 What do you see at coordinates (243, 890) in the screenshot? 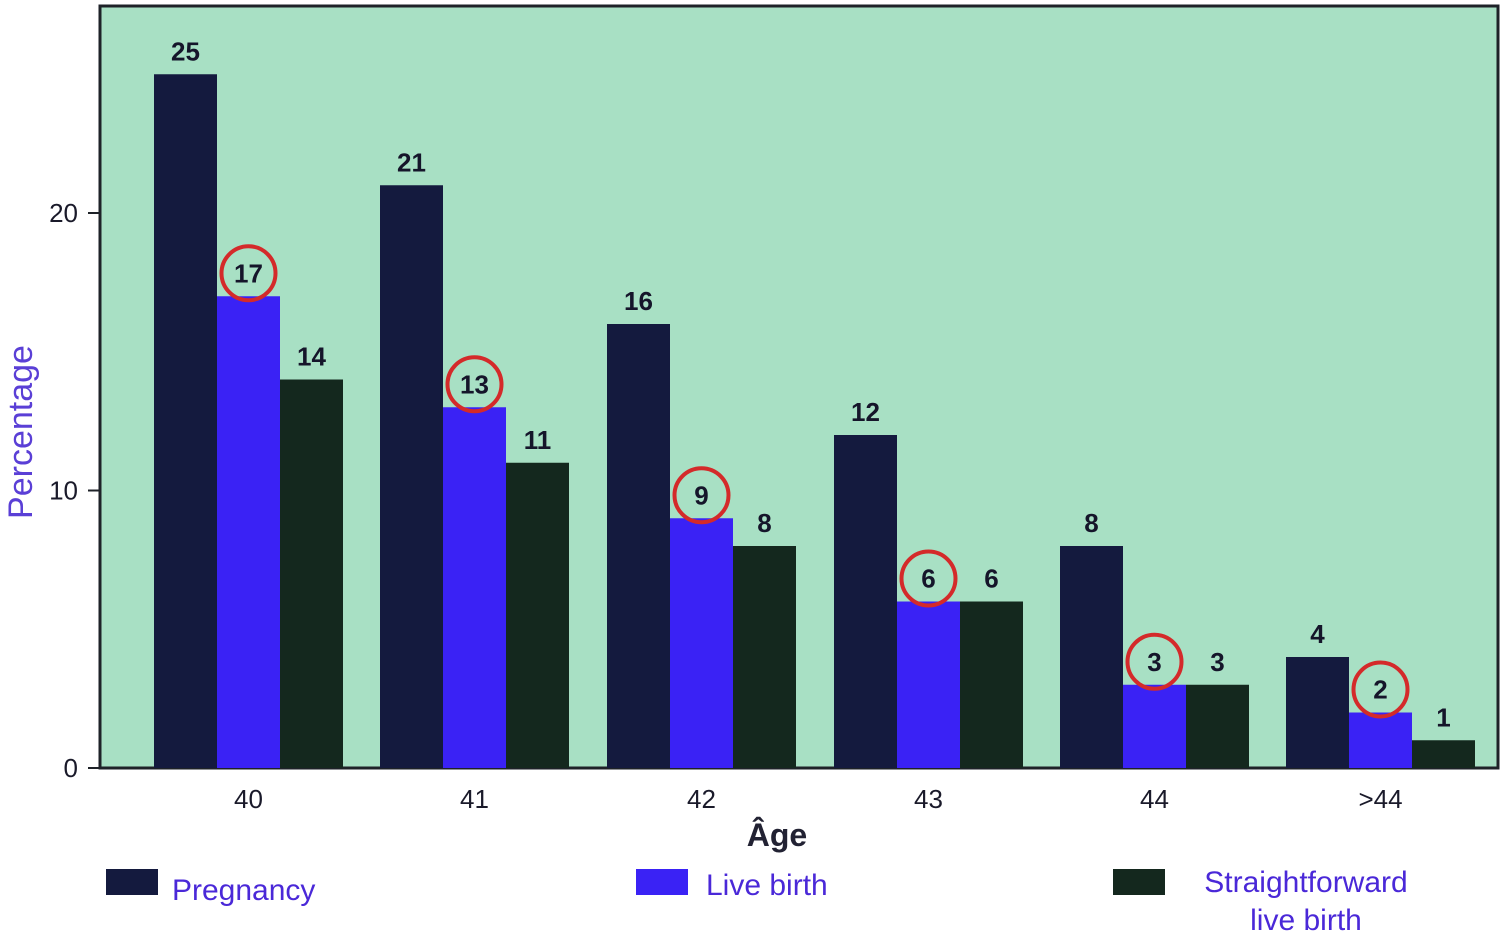
I see `legend-label: Pregnancy` at bounding box center [243, 890].